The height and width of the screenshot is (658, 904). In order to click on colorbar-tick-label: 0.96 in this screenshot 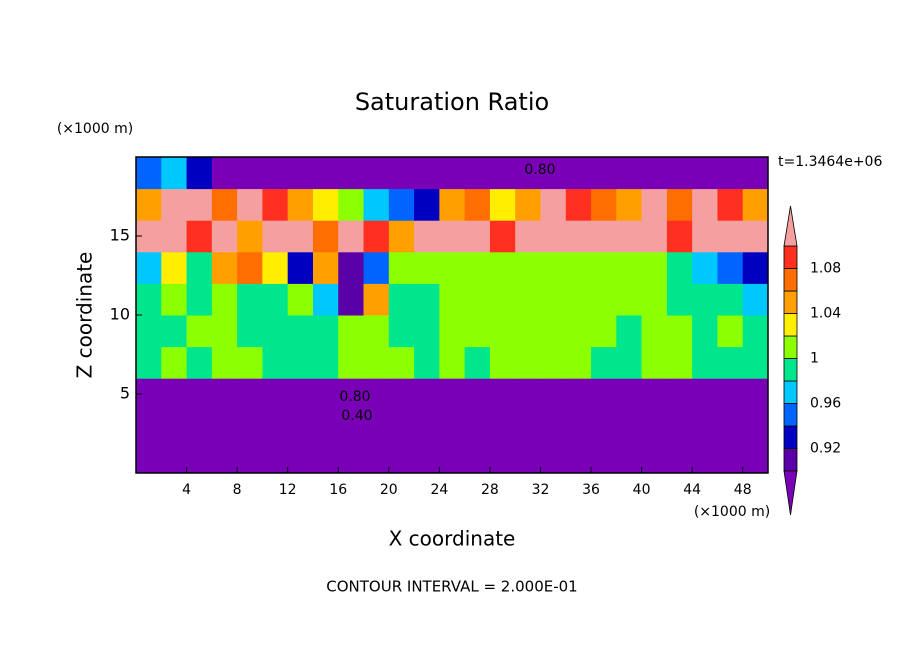, I will do `click(825, 404)`.